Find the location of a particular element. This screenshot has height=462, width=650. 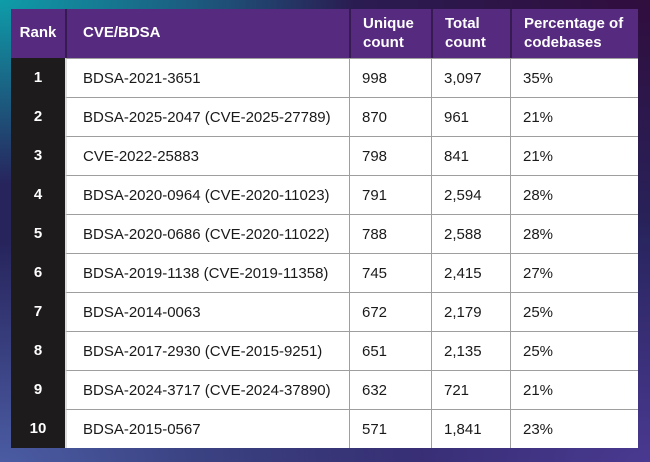

rank-cell: 10 is located at coordinates (38, 428).